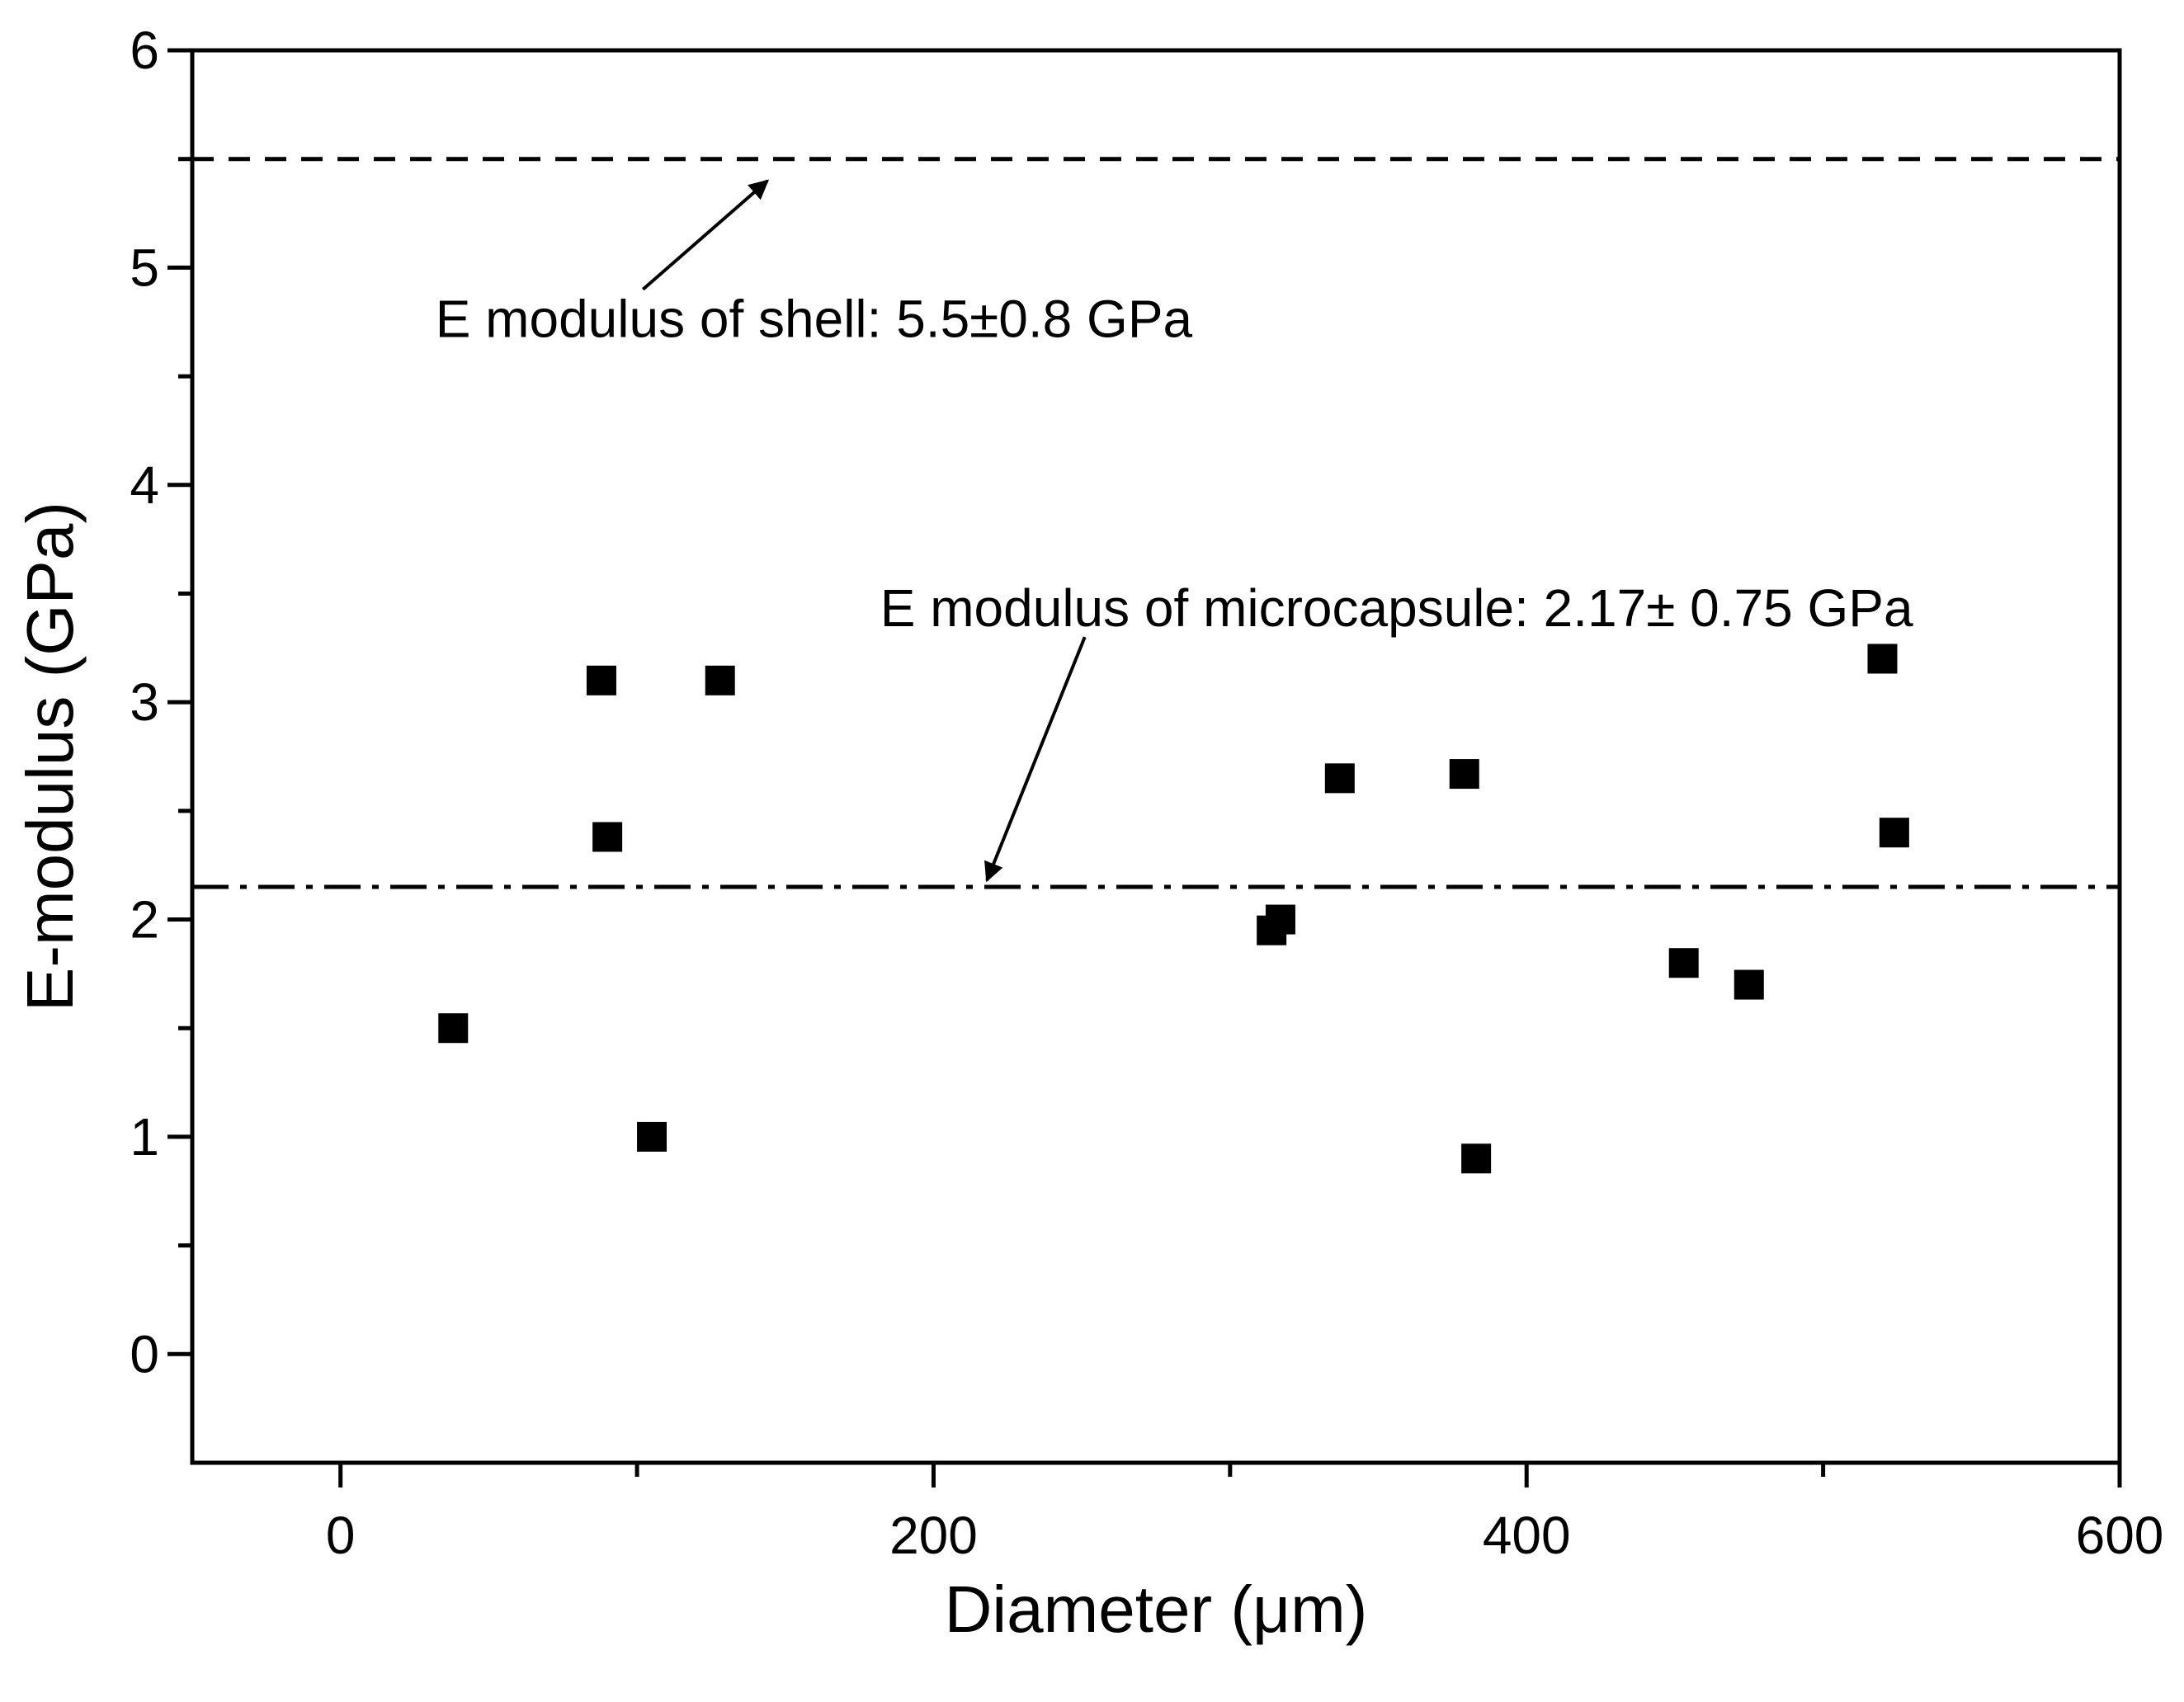 This screenshot has width=2184, height=1702. I want to click on shell-annotation-label: E modulus of shell: 5.5±0.8 GPa, so click(814, 319).